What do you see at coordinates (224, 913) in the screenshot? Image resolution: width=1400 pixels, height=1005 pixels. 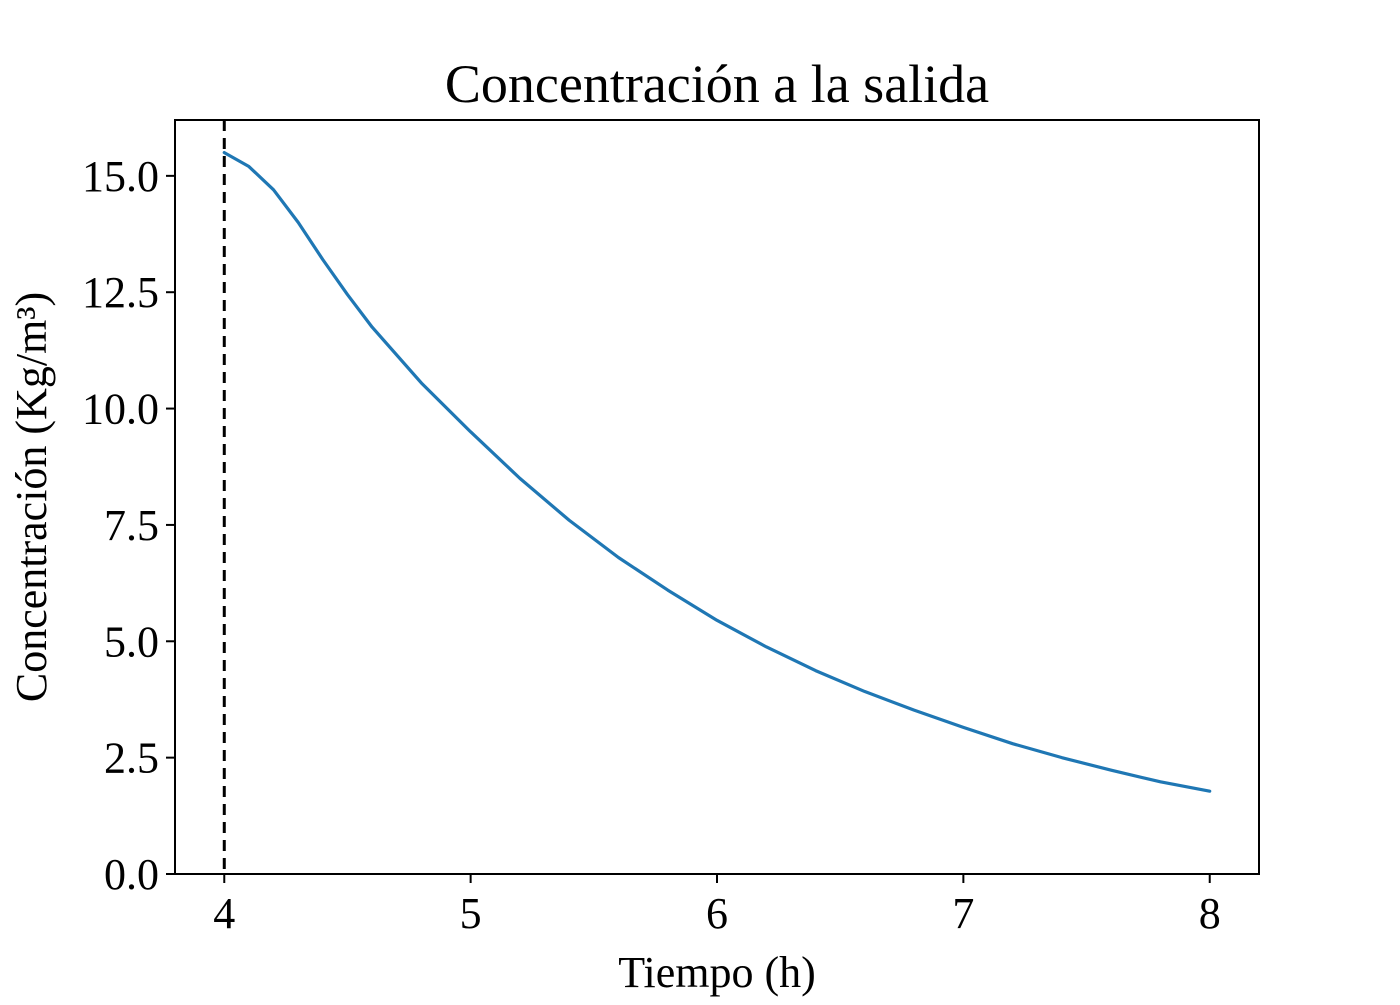 I see `x-tick-label: 4` at bounding box center [224, 913].